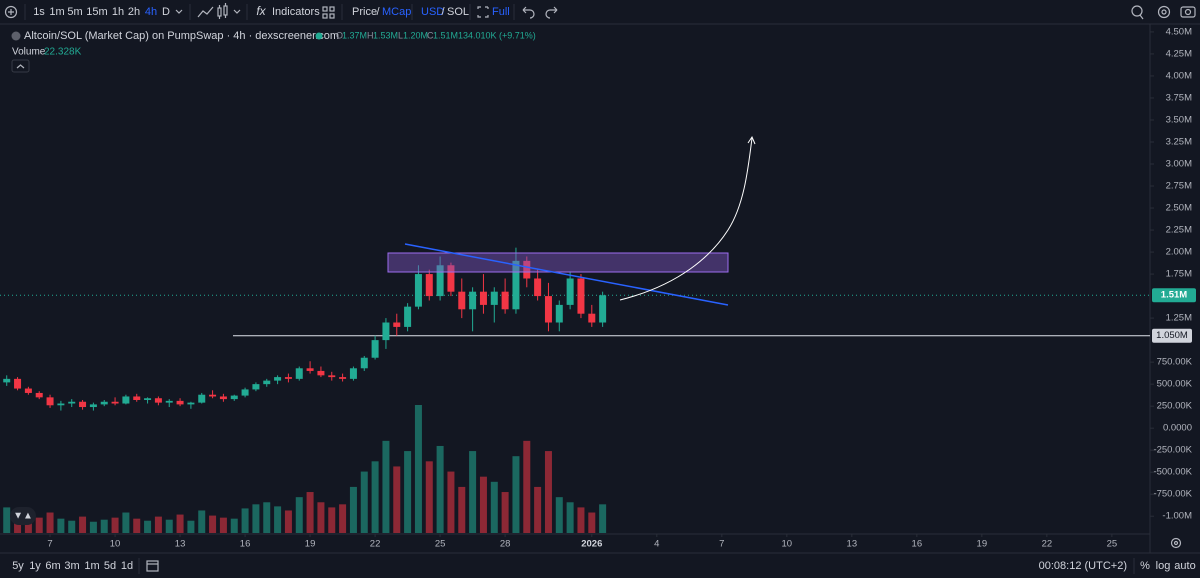  I want to click on log-toggle: log, so click(1163, 566).